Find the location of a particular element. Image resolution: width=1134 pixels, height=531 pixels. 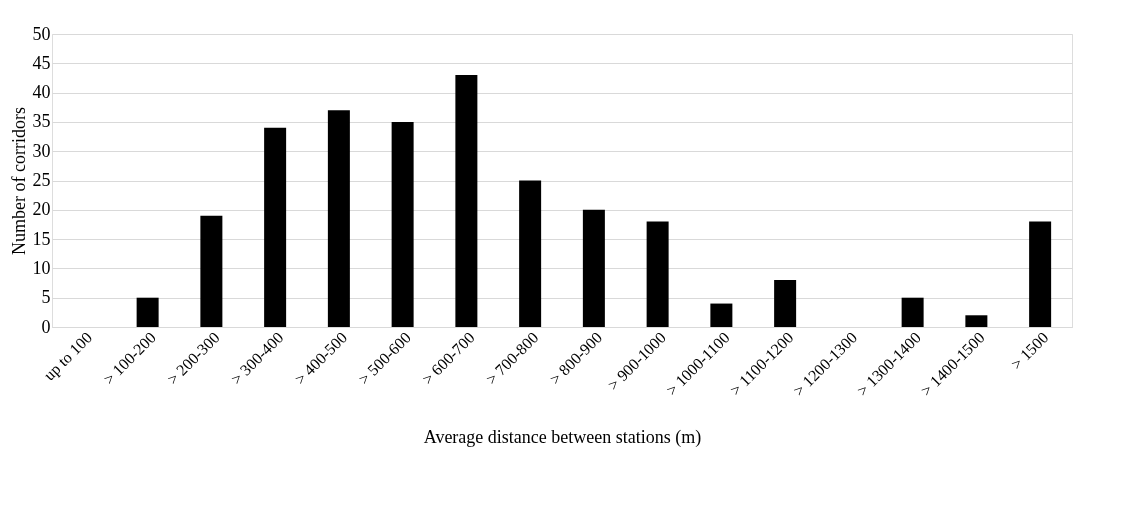

x-tick-label: > 1500 is located at coordinates (1029, 350).